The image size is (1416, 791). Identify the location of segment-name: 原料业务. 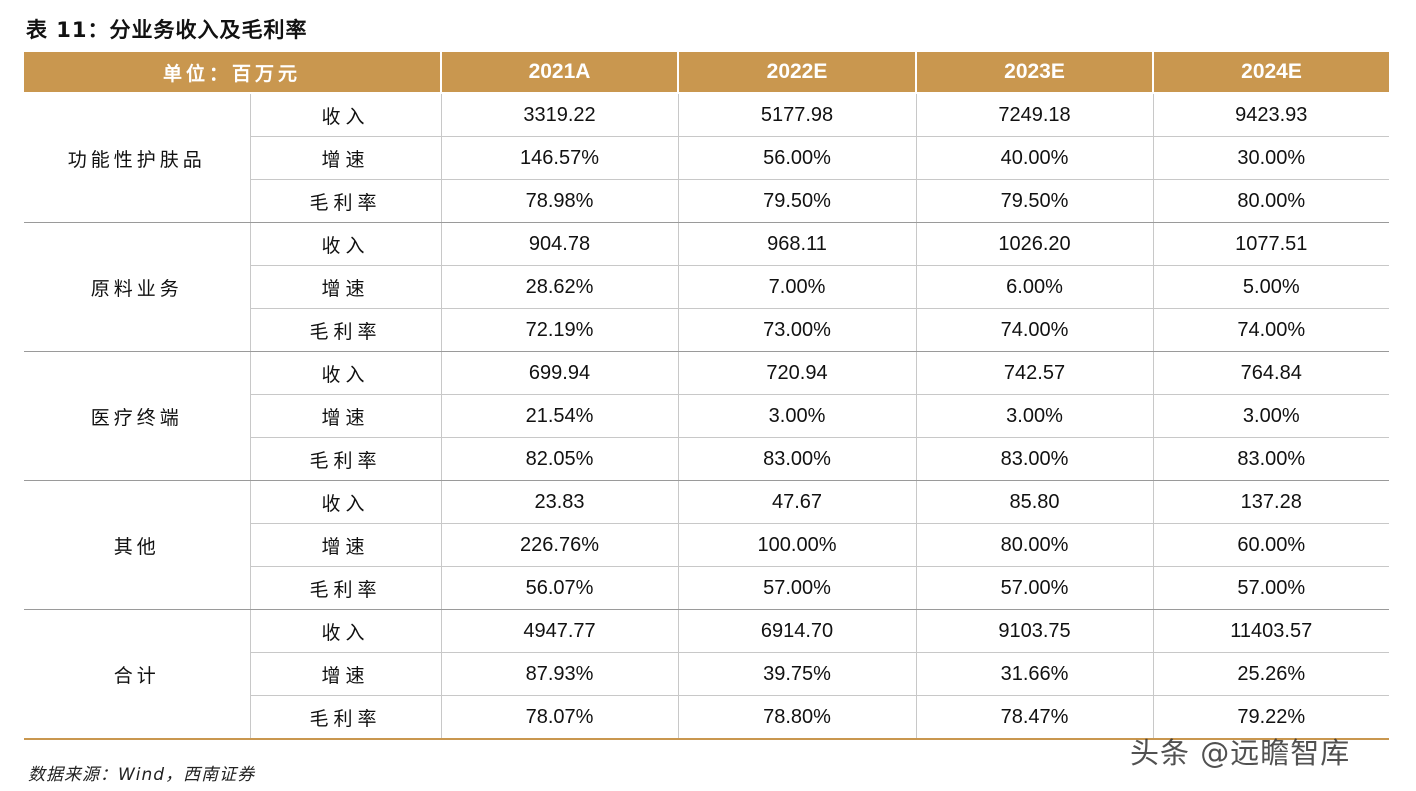
(137, 287).